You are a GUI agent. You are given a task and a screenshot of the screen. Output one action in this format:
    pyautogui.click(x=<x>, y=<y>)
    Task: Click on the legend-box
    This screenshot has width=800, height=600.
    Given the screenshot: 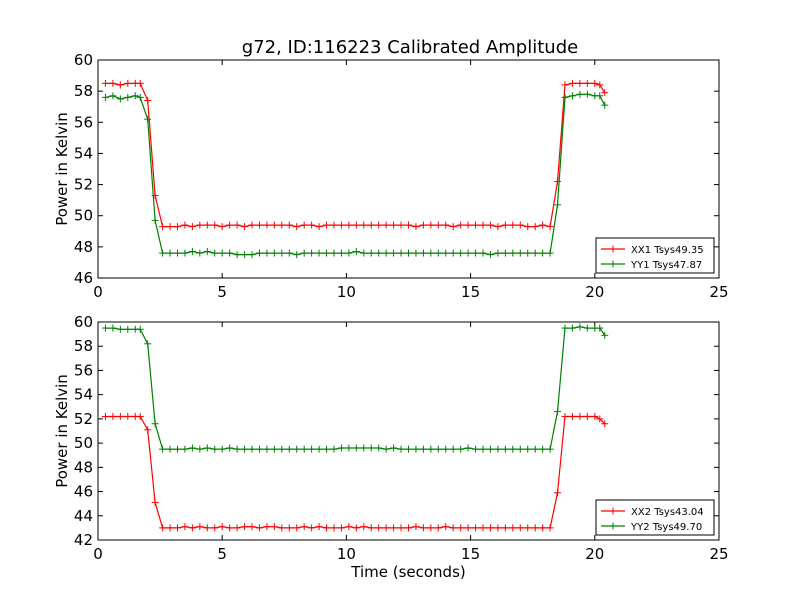 What is the action you would take?
    pyautogui.click(x=655, y=255)
    